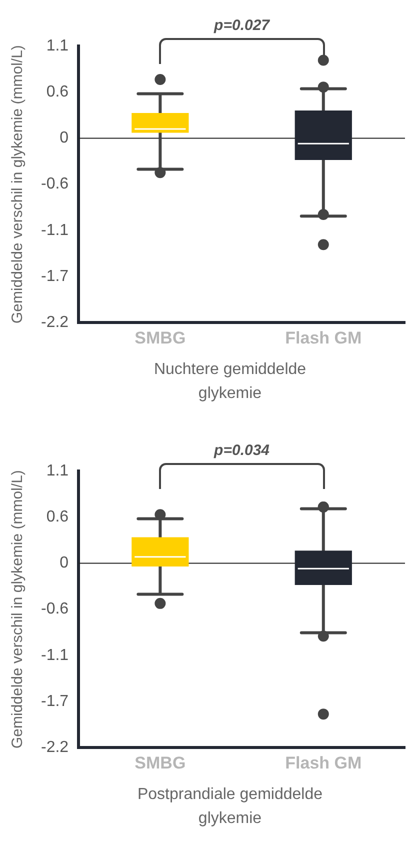 The image size is (420, 850). I want to click on text: p=0.027, so click(241, 25).